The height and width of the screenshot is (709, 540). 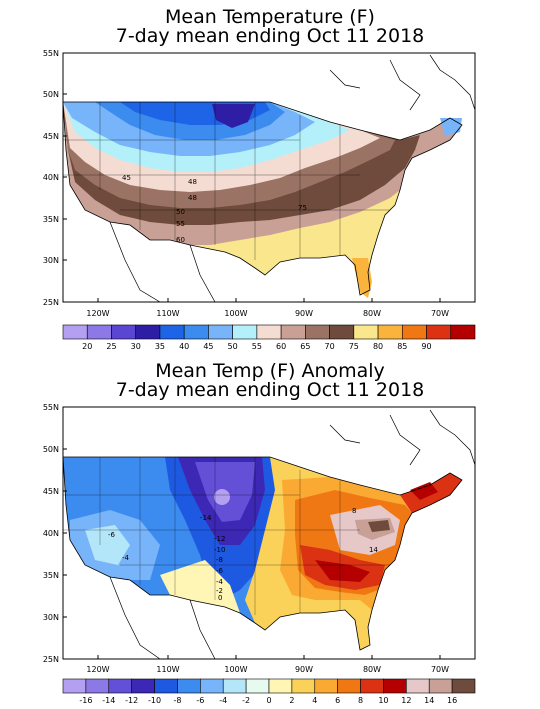 I want to click on map2-contour-label: -4, so click(x=220, y=582).